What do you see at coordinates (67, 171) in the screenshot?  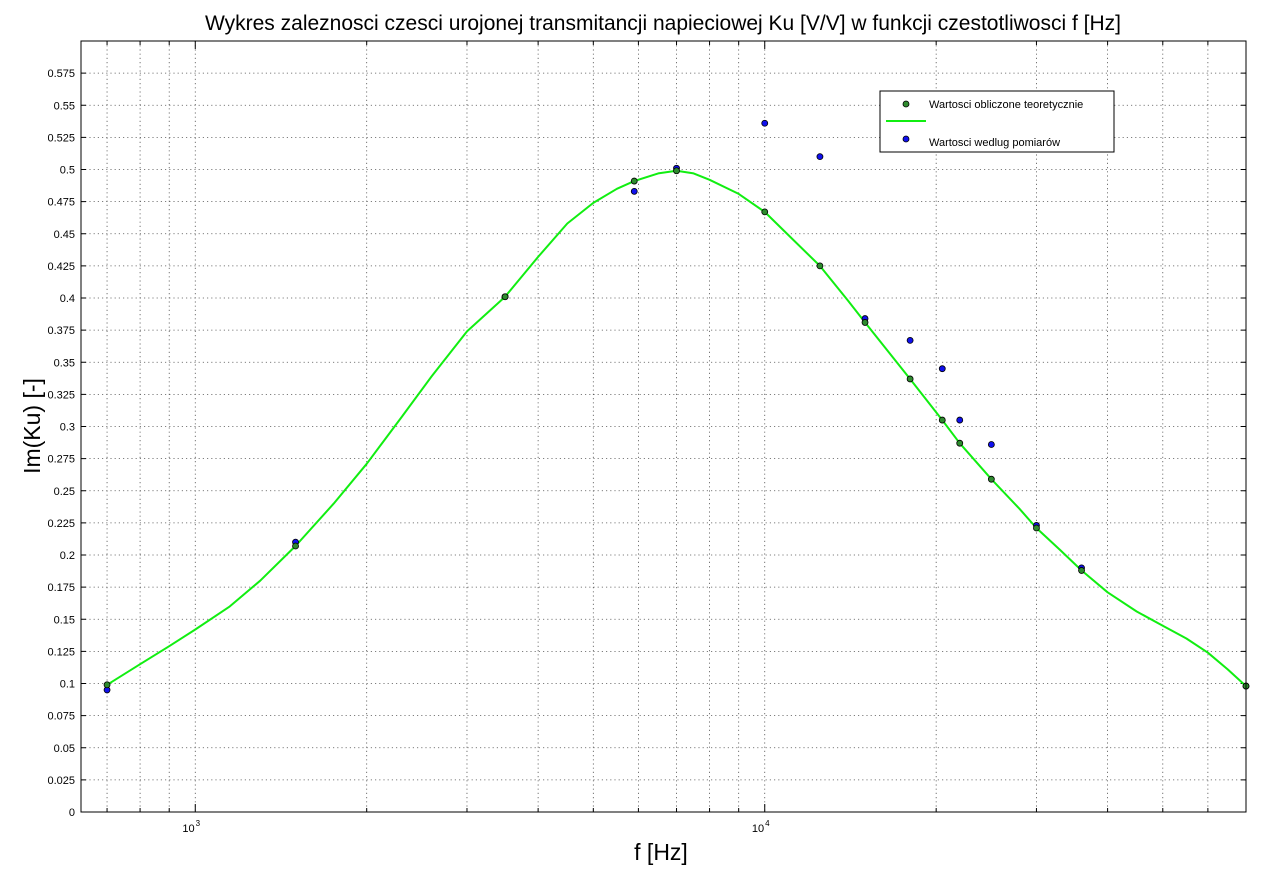 I see `y-tick-label: 0.5` at bounding box center [67, 171].